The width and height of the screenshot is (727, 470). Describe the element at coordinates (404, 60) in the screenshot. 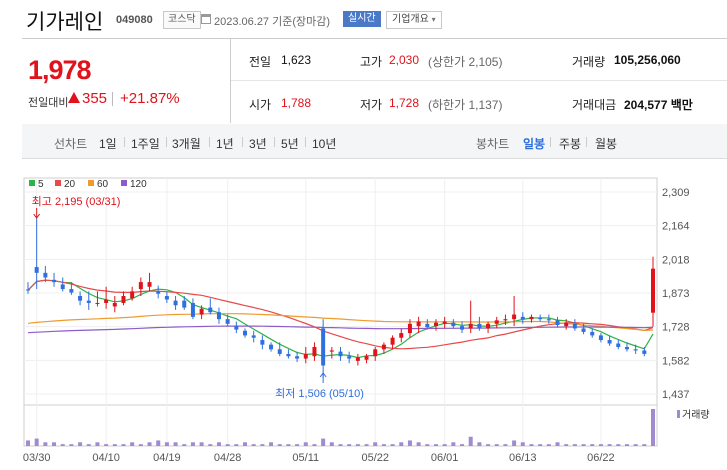

I see `high-value: 2,030` at that location.